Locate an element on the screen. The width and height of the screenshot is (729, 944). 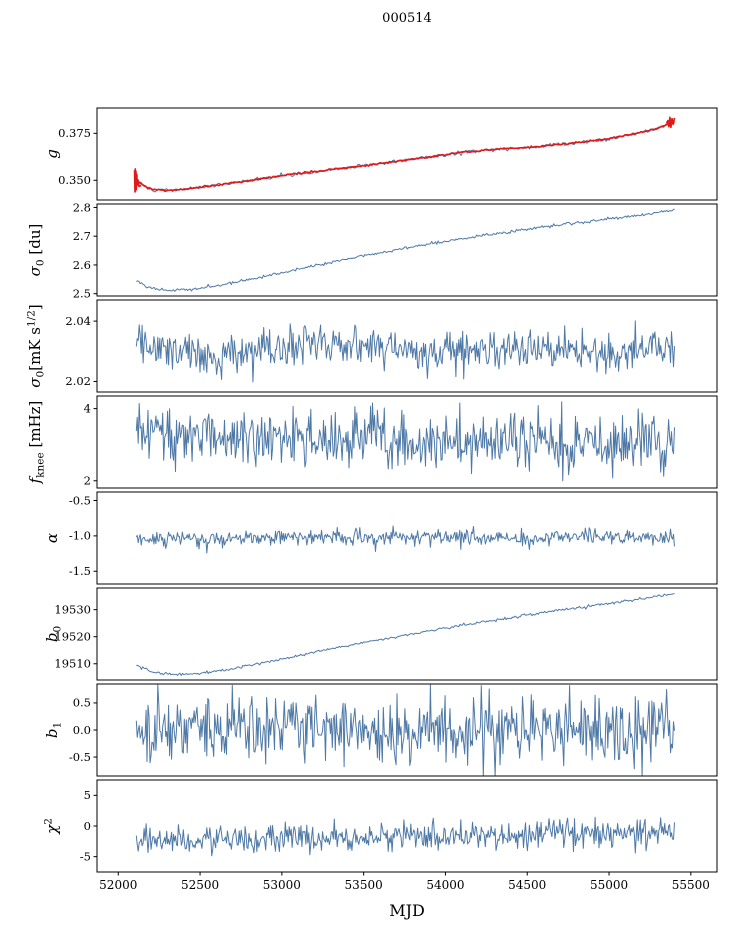
y-tick-label: 2.8 is located at coordinates (82, 207).